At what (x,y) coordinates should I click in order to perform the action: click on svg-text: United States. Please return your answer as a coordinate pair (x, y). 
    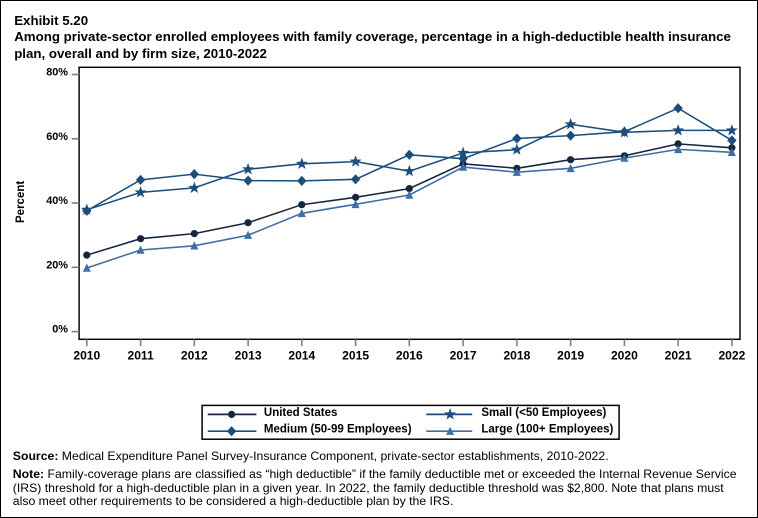
    Looking at the image, I should click on (301, 413).